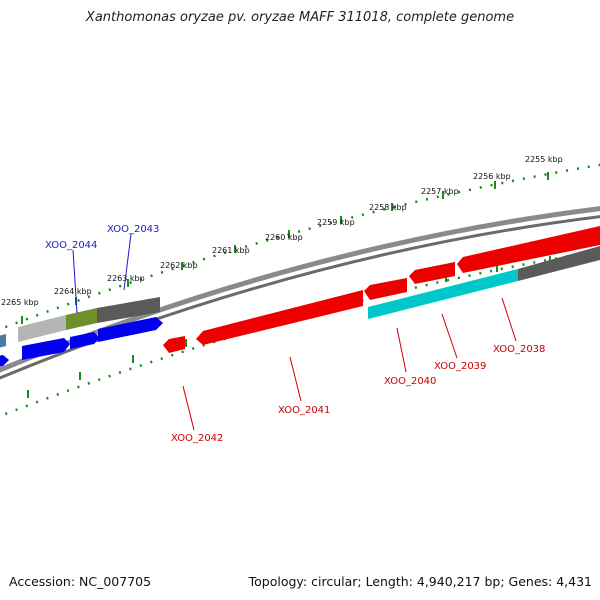  What do you see at coordinates (102, 273) in the screenshot?
I see `forward-gene-labels` at bounding box center [102, 273].